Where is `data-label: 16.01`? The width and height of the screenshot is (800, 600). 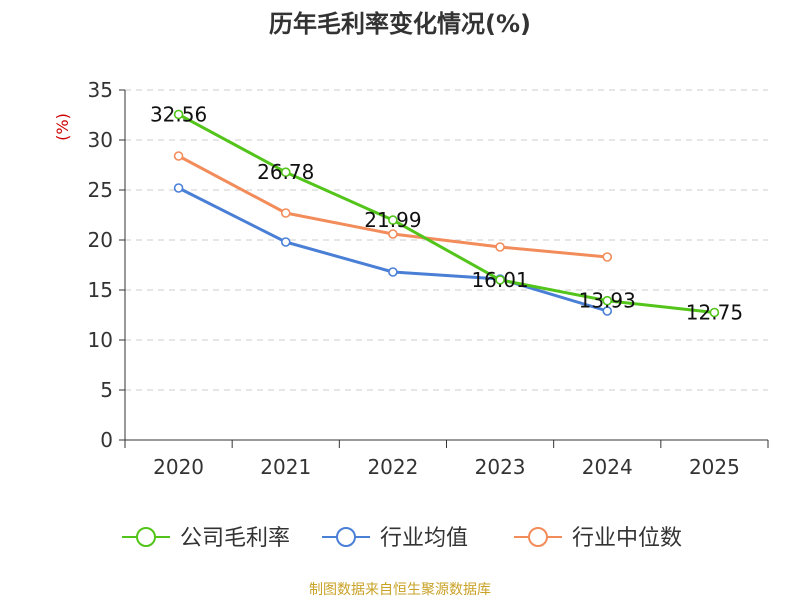 data-label: 16.01 is located at coordinates (499, 280).